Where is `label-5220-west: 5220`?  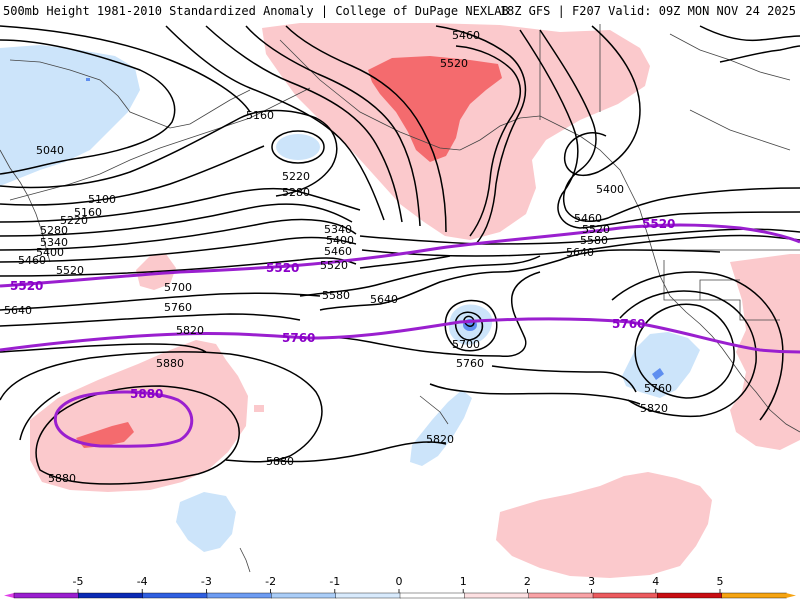 label-5220-west: 5220 is located at coordinates (74, 220).